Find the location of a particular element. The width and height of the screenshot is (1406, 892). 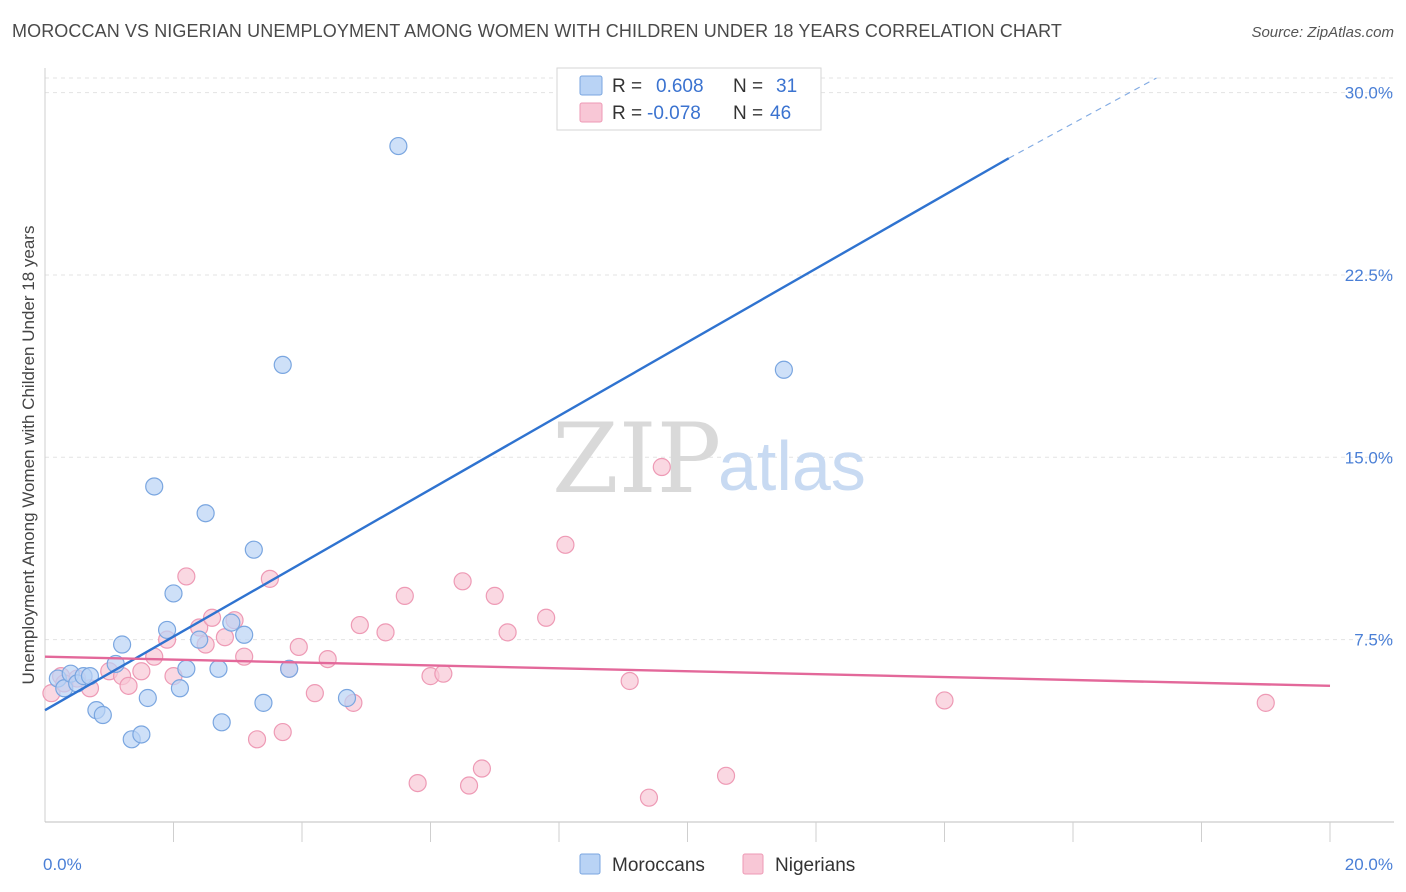

legend-n-label-moroccans: N = is located at coordinates (748, 86).